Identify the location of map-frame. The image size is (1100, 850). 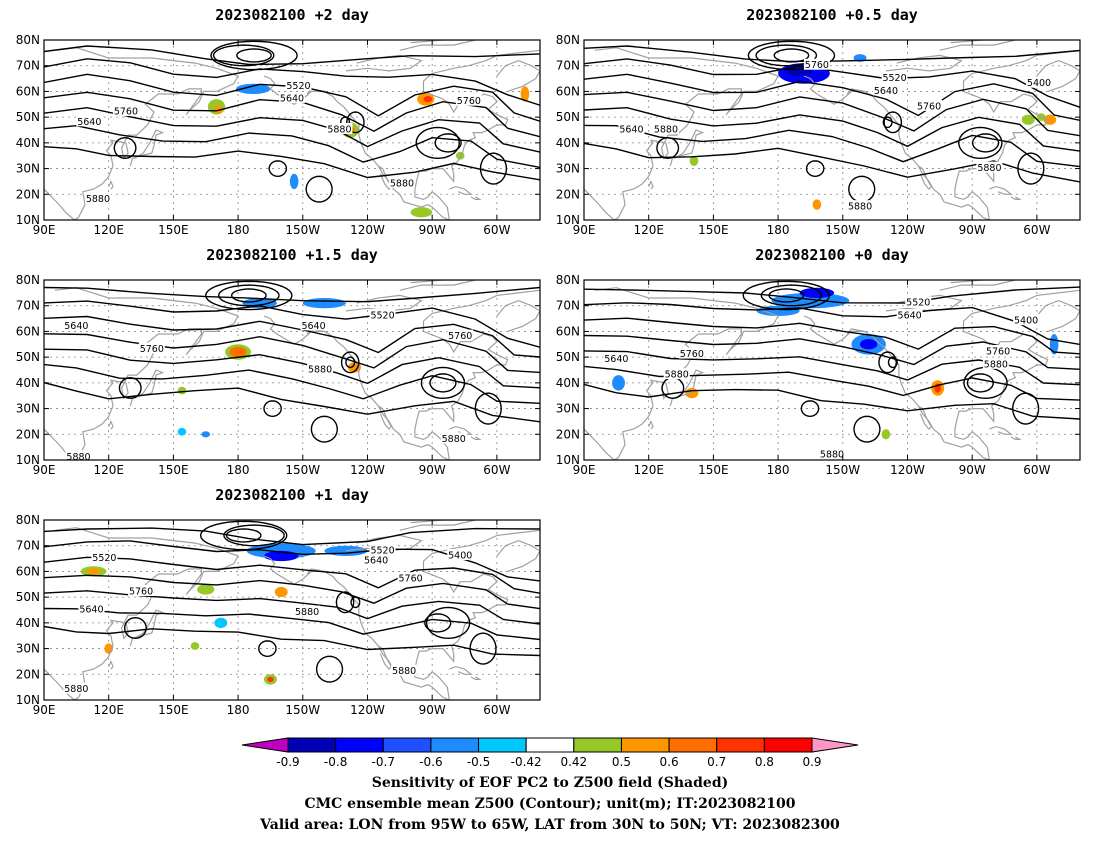
(292, 130).